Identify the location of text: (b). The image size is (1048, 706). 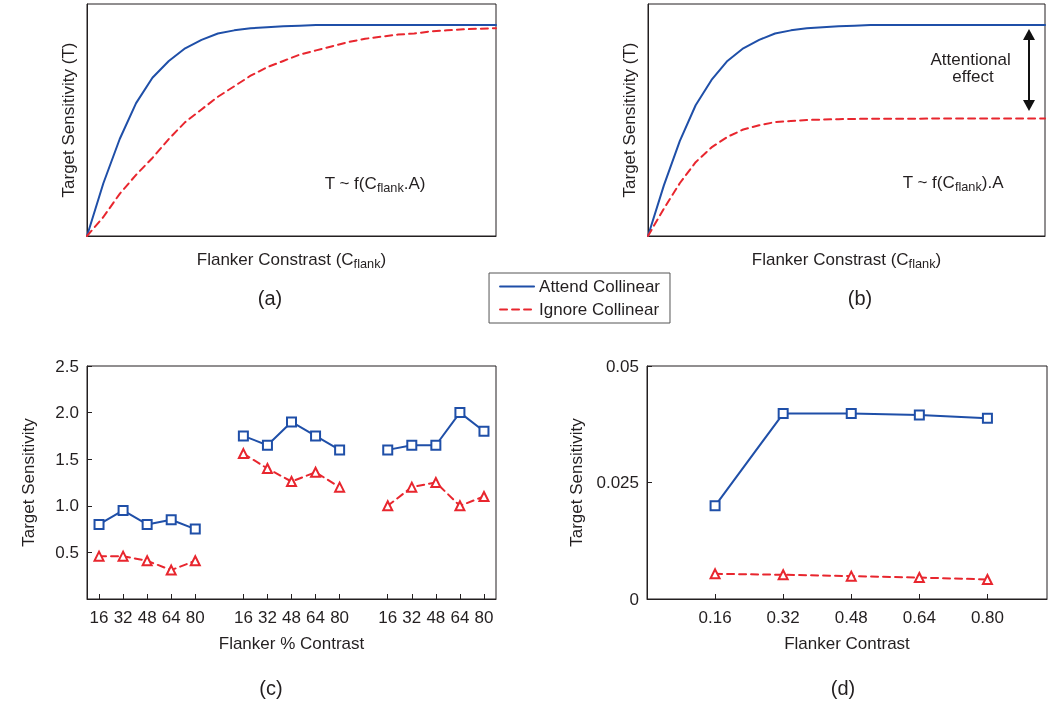
(860, 298).